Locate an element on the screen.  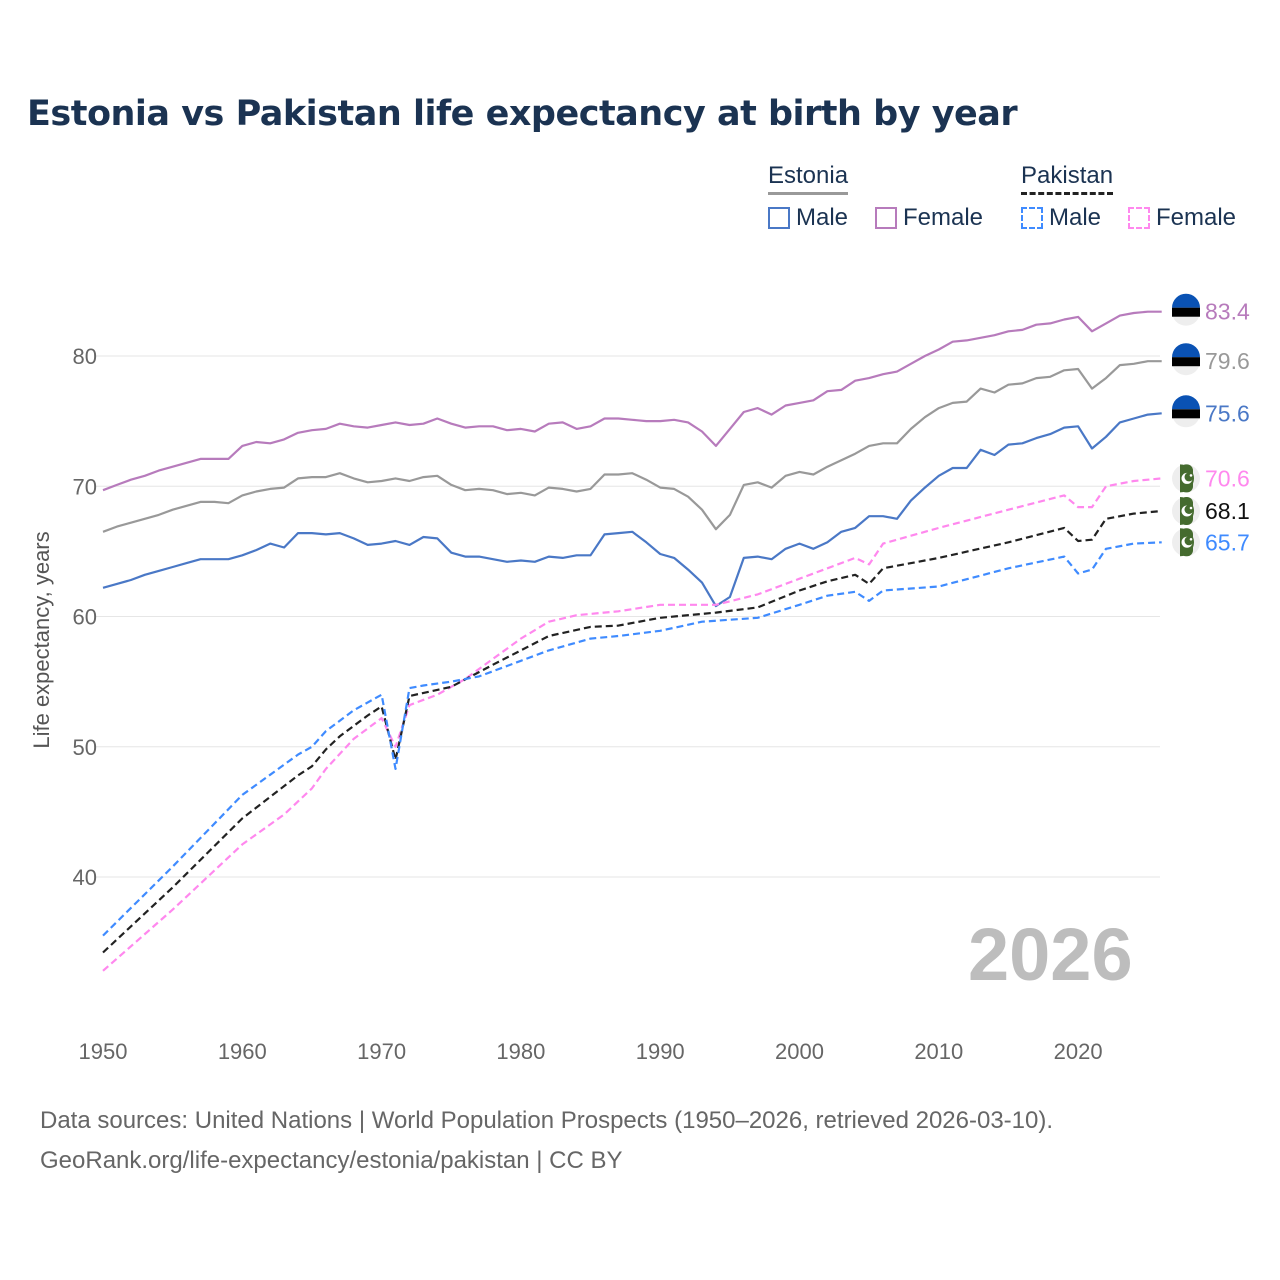
legend-estonia-male: Male is located at coordinates (808, 218).